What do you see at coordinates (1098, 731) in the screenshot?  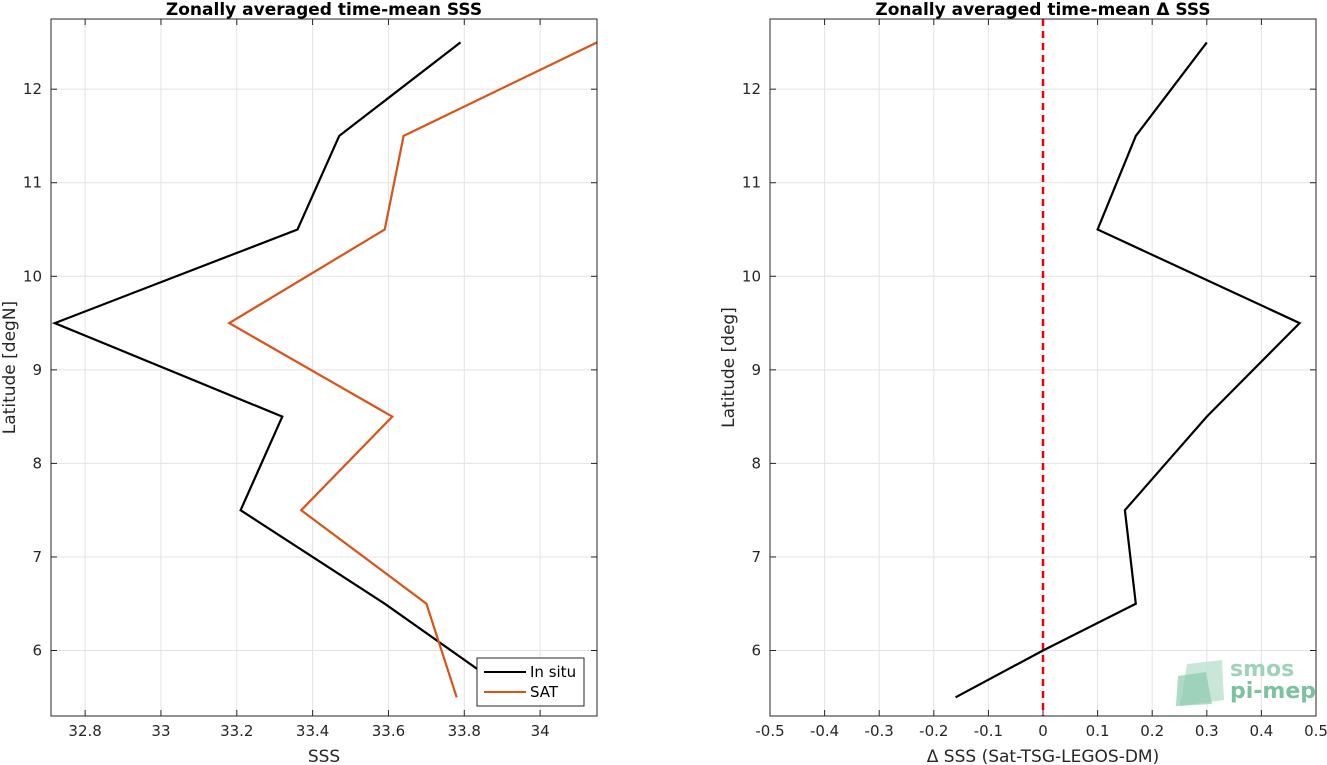 I see `x-tick-label: 0.1` at bounding box center [1098, 731].